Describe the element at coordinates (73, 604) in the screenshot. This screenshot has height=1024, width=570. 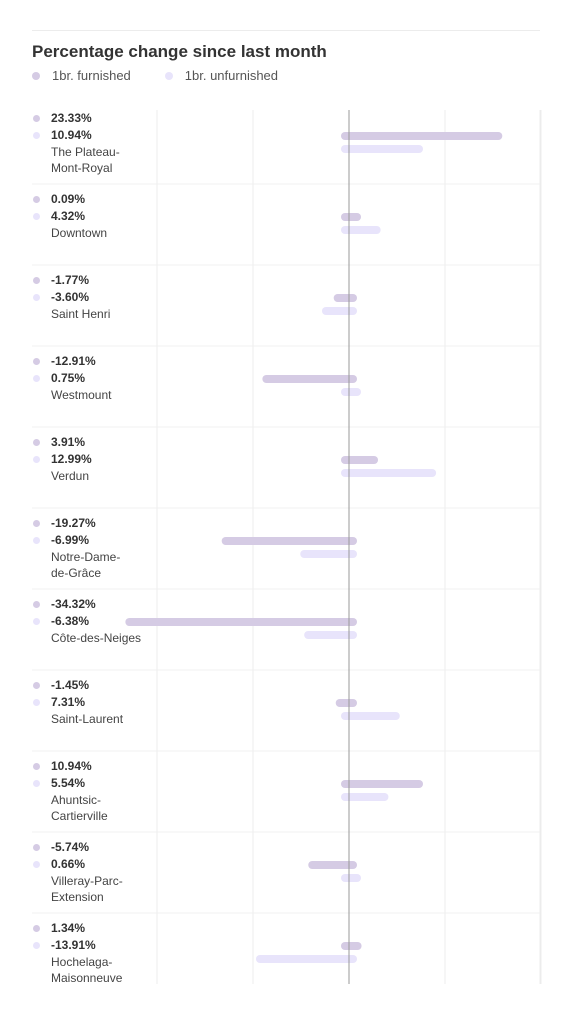
I see `value-text: -34.32%` at that location.